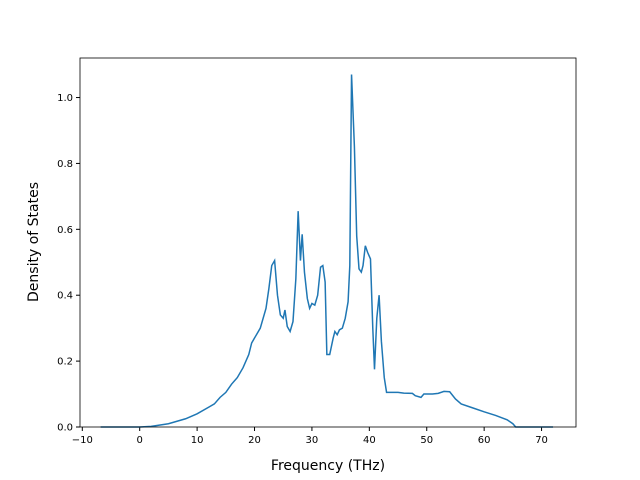 The image size is (640, 480). Describe the element at coordinates (197, 440) in the screenshot. I see `x-tick-label: 10` at that location.